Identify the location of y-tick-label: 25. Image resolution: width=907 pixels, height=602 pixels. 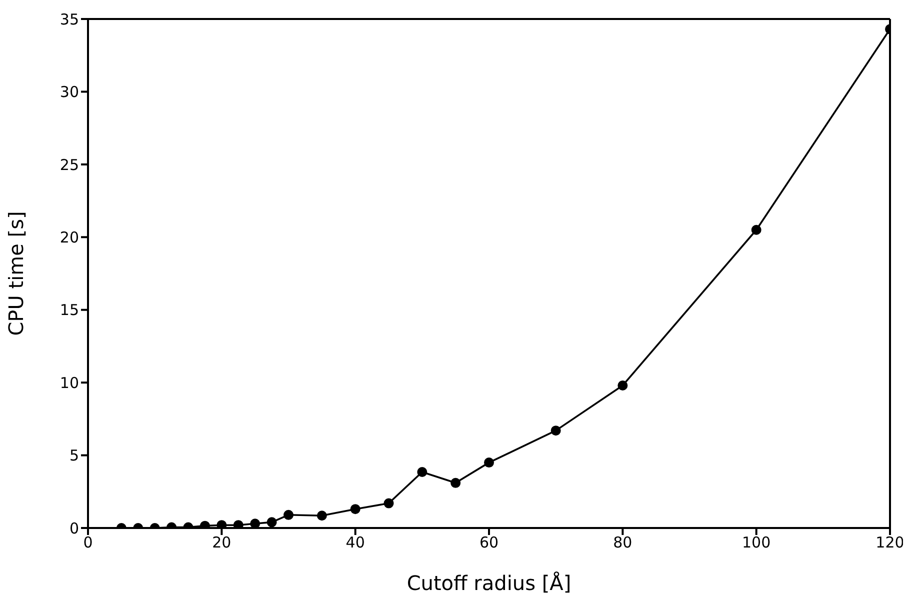
(69, 165).